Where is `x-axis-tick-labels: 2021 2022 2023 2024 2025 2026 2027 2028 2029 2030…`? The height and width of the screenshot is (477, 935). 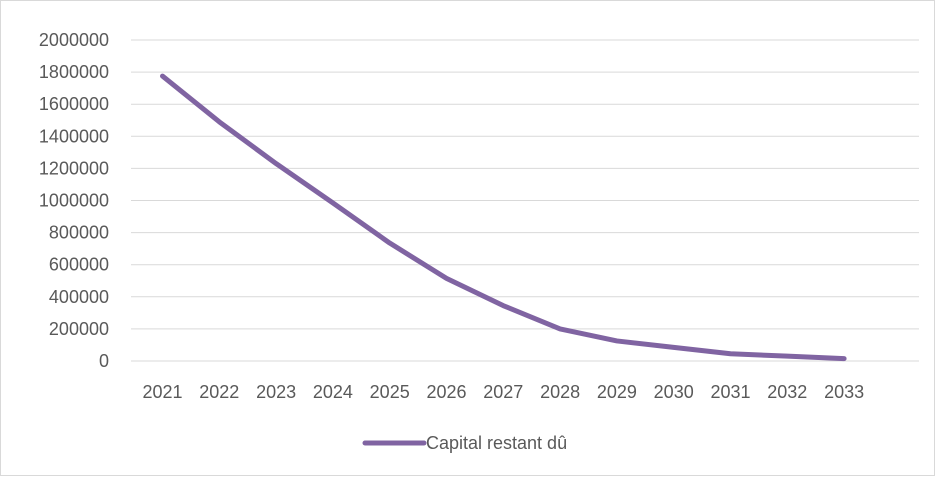 x-axis-tick-labels: 2021 2022 2023 2024 2025 2026 2027 2028 2029 2030… is located at coordinates (503, 392).